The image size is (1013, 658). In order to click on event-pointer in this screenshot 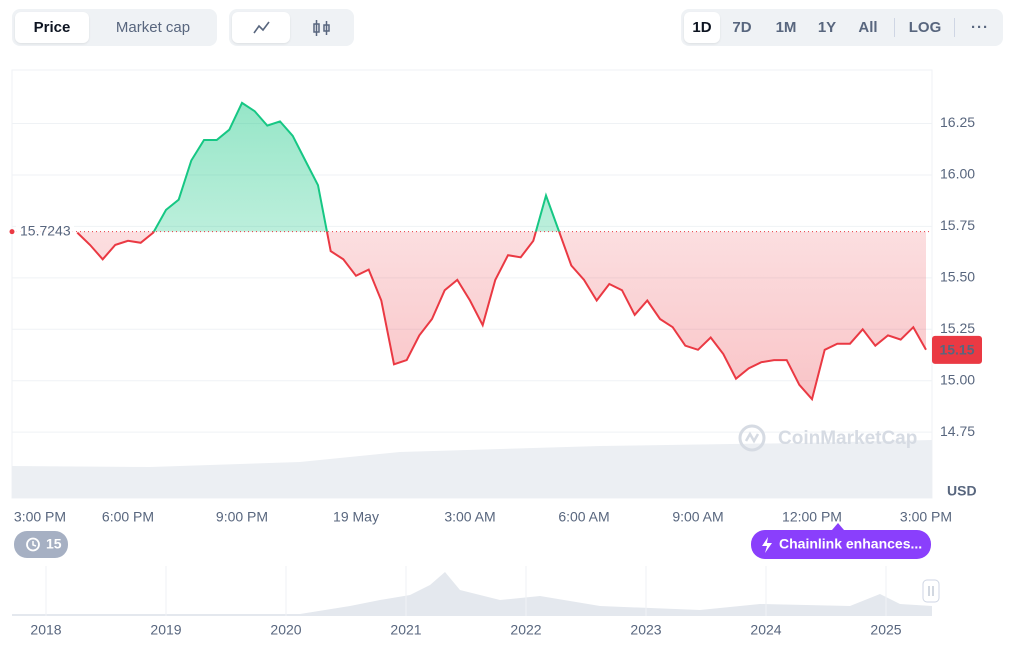, I will do `click(838, 526)`.